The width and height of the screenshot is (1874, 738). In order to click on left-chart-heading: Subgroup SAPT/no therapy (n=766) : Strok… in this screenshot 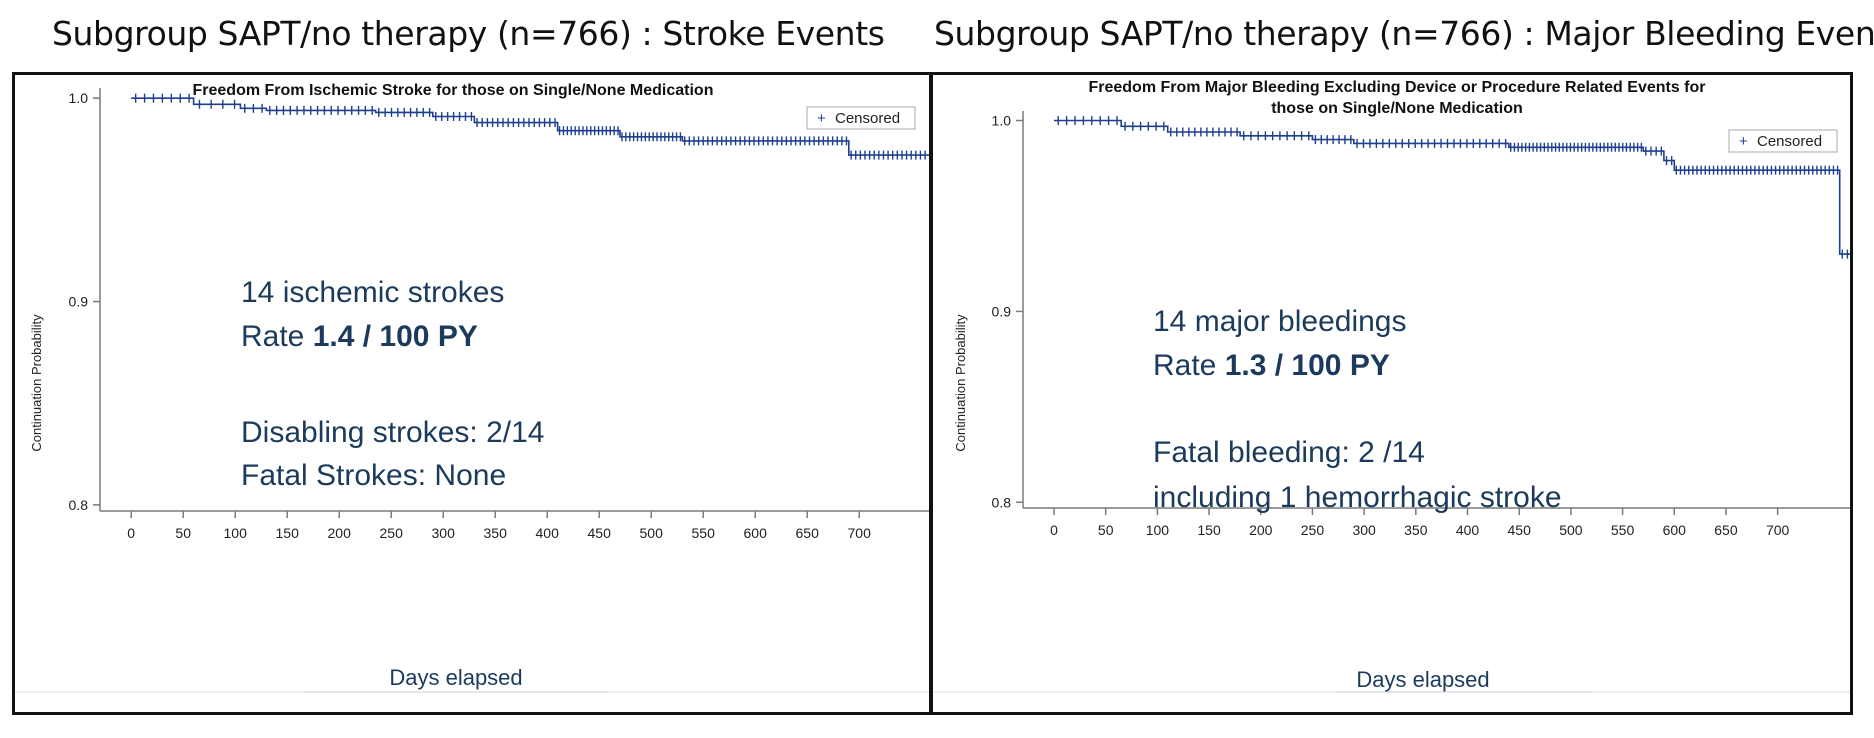, I will do `click(468, 33)`.